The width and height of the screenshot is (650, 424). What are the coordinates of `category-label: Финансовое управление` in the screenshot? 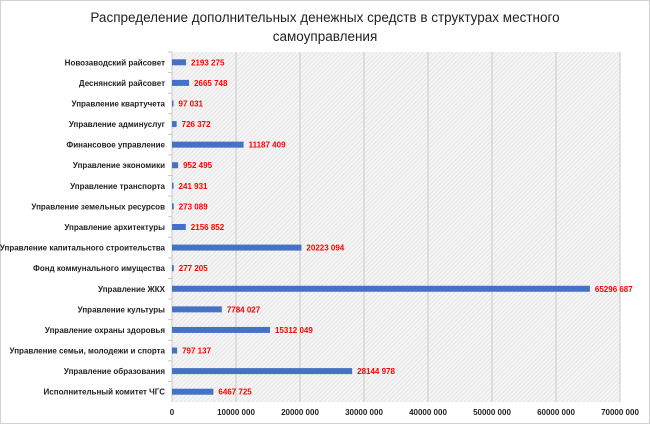 It's located at (115, 145).